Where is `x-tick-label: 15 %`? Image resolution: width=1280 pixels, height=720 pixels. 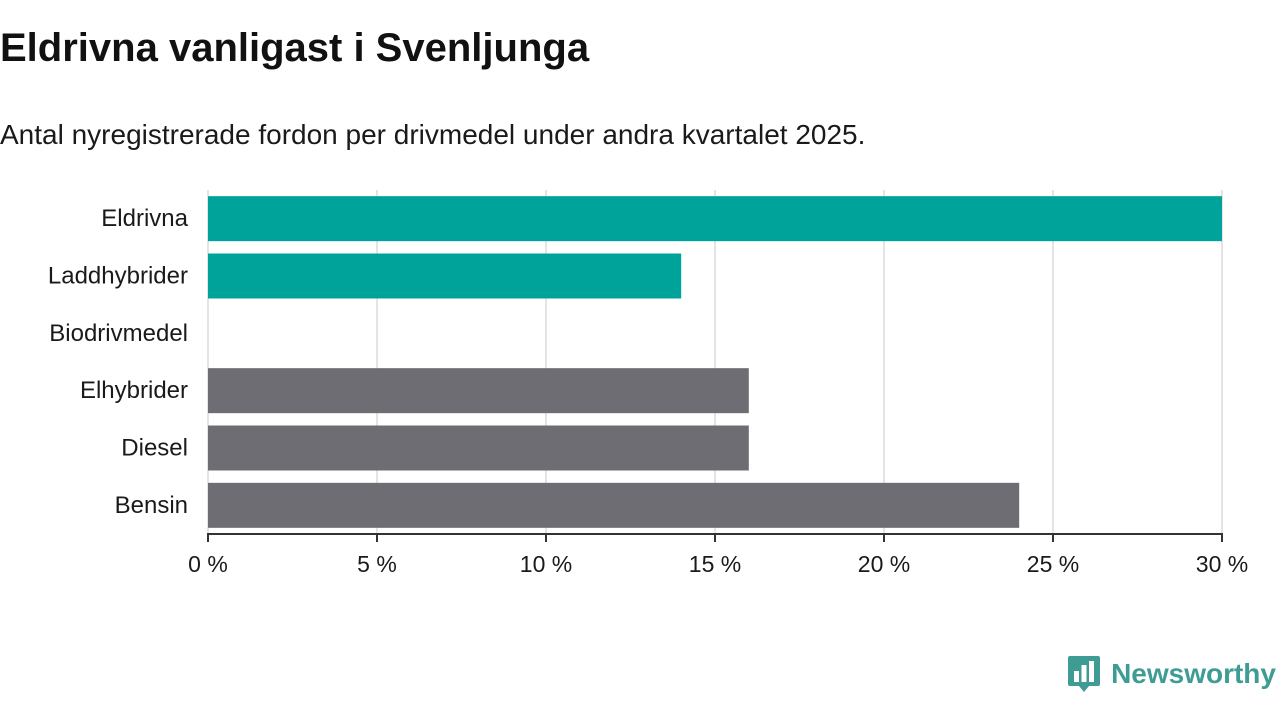 x-tick-label: 15 % is located at coordinates (715, 564).